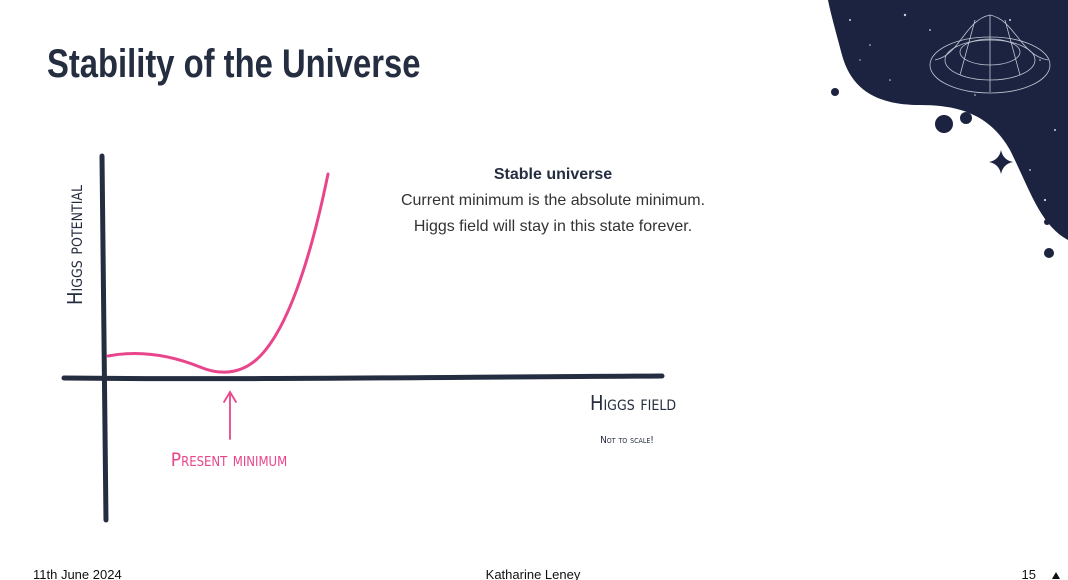  I want to click on marker-label: Present minimum, so click(229, 460).